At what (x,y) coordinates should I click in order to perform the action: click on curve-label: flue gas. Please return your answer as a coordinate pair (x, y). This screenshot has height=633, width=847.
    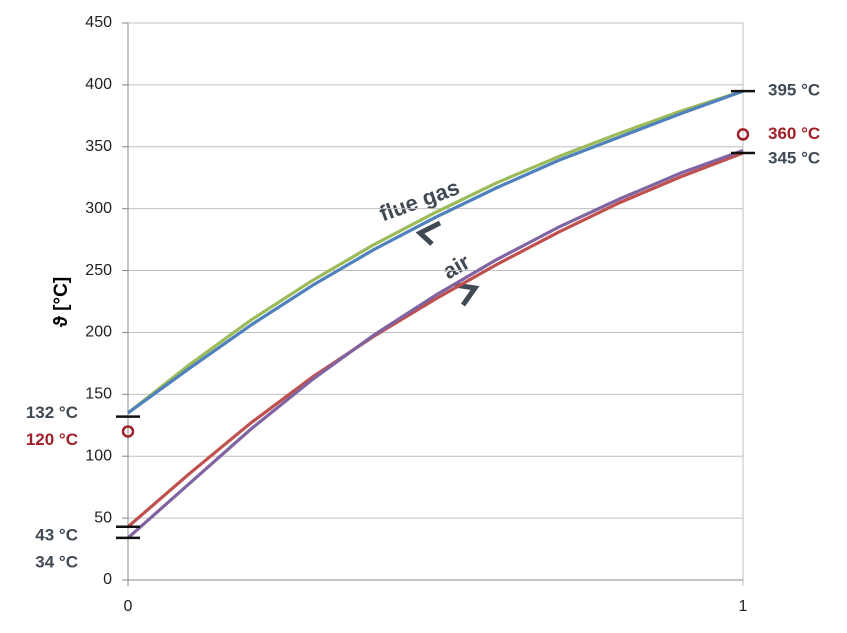
    Looking at the image, I should click on (419, 200).